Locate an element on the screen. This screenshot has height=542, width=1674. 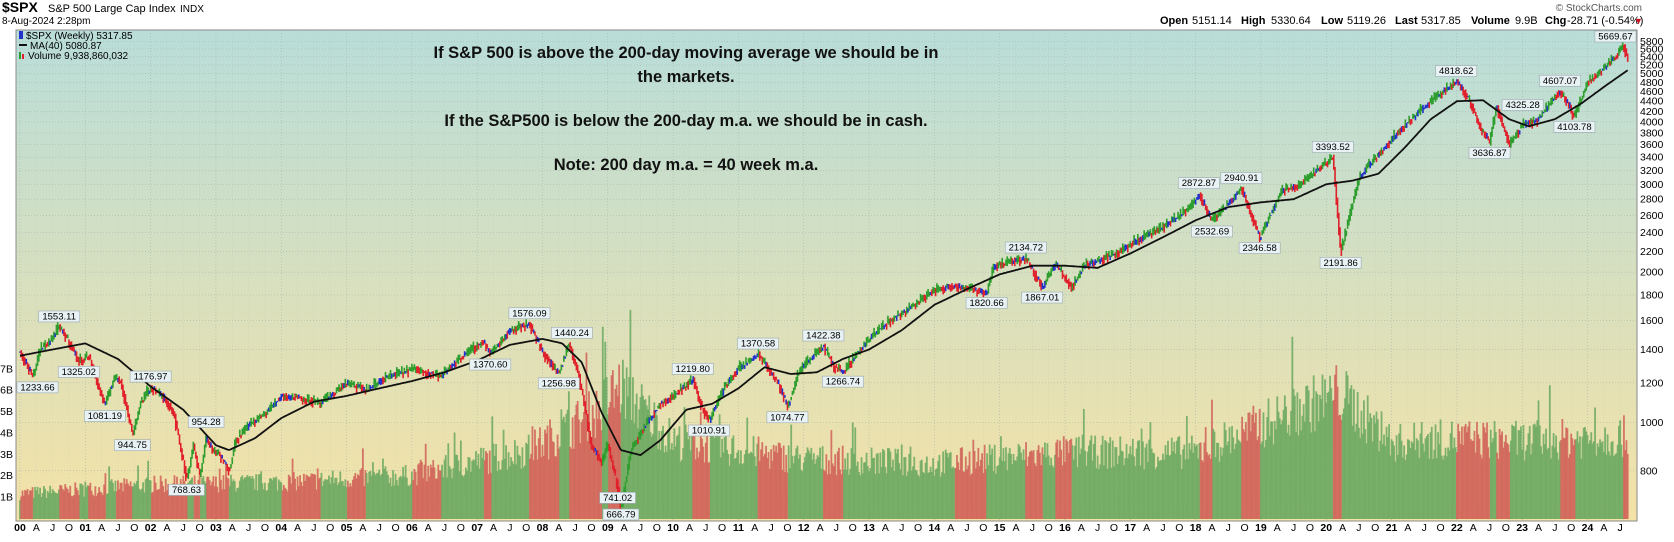
x-month-label: O is located at coordinates (787, 528).